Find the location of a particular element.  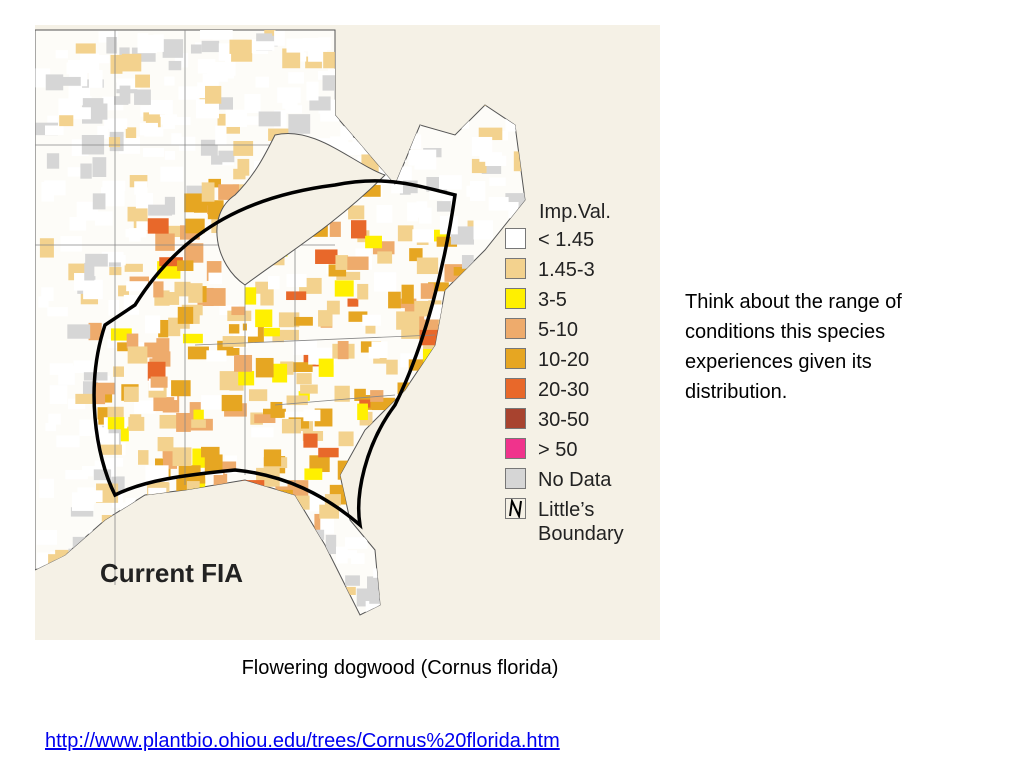

legend-item: 30-50 is located at coordinates (577, 423).